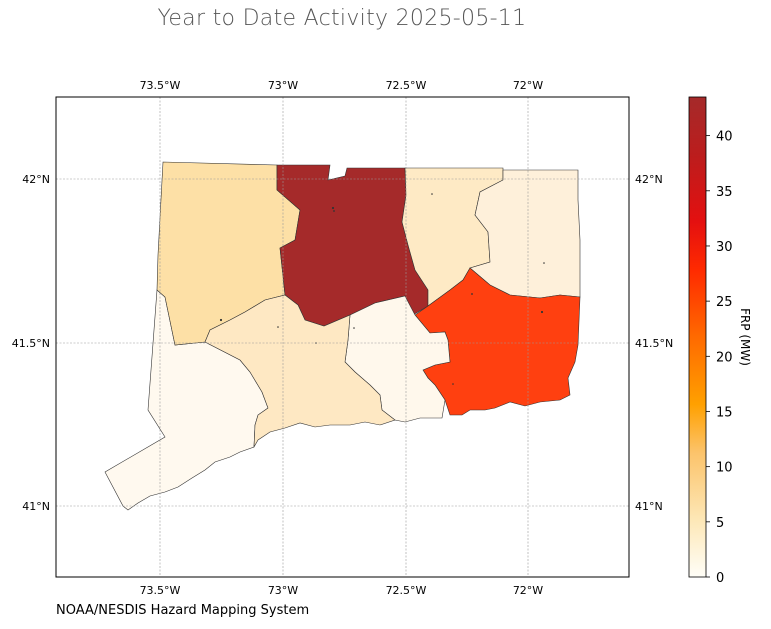 This screenshot has width=771, height=629. What do you see at coordinates (724, 247) in the screenshot?
I see `colorbar-tick-label: 30` at bounding box center [724, 247].